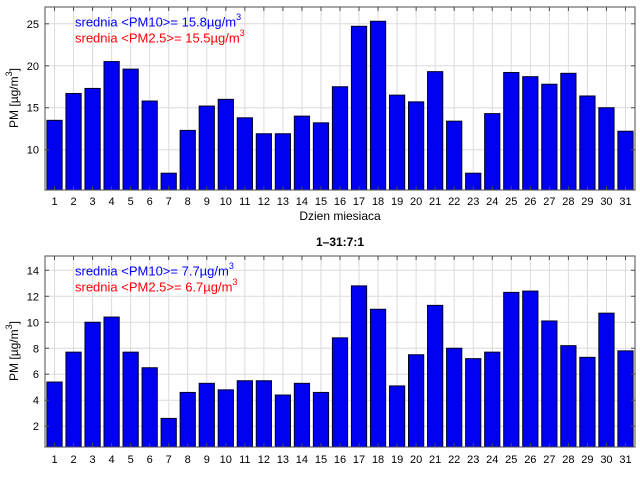 Image resolution: width=640 pixels, height=480 pixels. What do you see at coordinates (54, 202) in the screenshot?
I see `x-tick-label: 1` at bounding box center [54, 202].